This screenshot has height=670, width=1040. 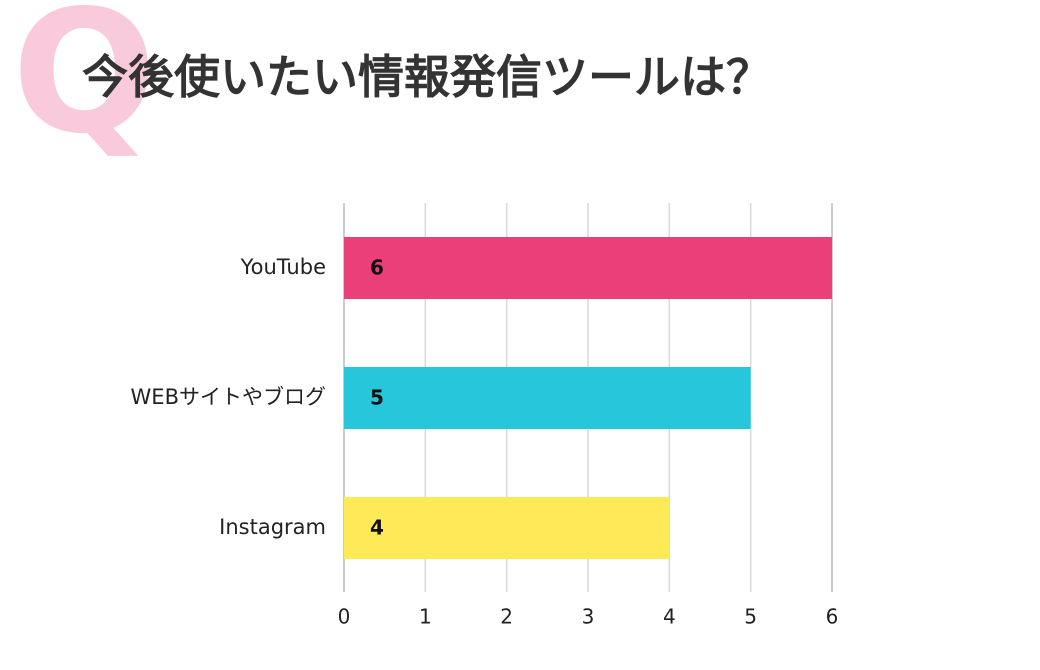 What do you see at coordinates (506, 617) in the screenshot?
I see `x-tick-label: 2` at bounding box center [506, 617].